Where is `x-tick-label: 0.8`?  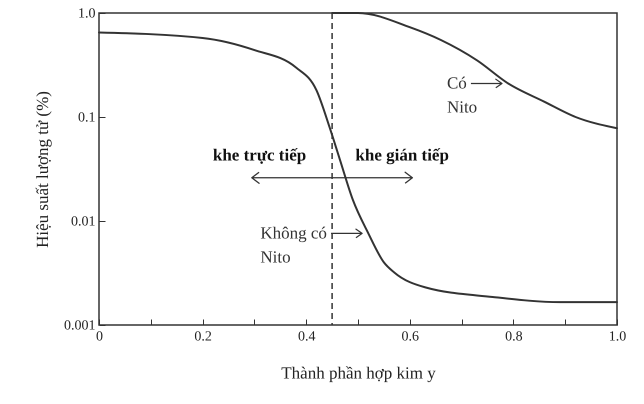
x-tick-label: 0.8 is located at coordinates (514, 337).